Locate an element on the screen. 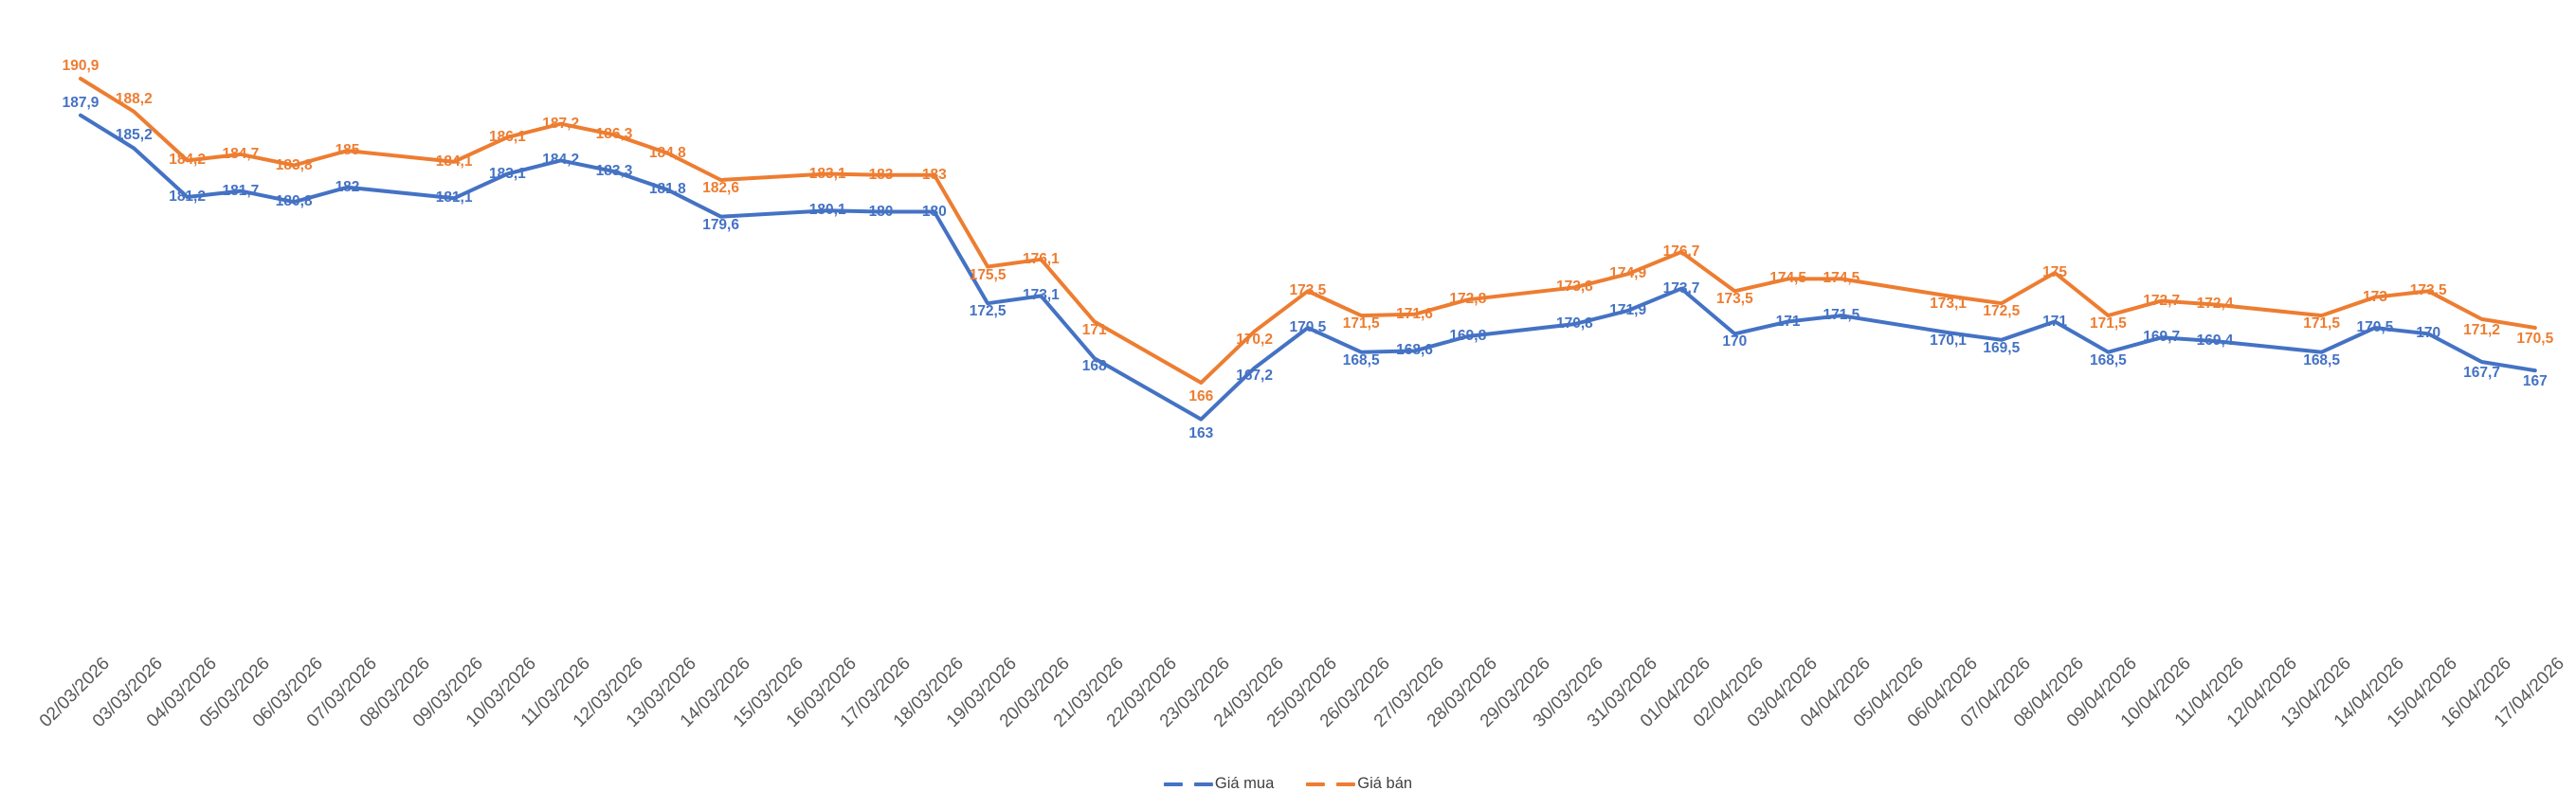 The width and height of the screenshot is (2576, 809). data-label-gia-mua: 180,1 is located at coordinates (827, 210).